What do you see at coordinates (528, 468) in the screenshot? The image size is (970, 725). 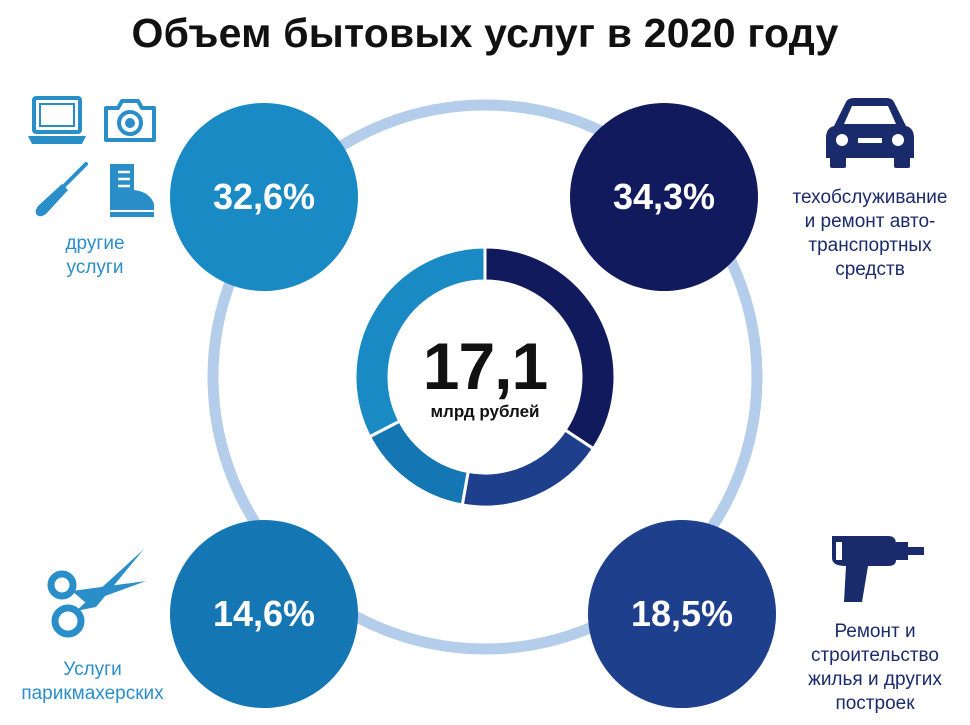 I see `donut-slice-repair` at bounding box center [528, 468].